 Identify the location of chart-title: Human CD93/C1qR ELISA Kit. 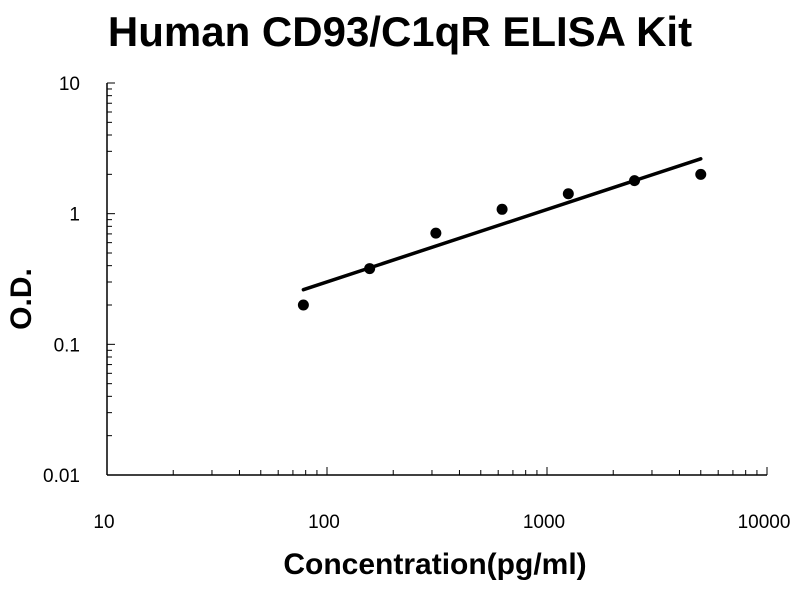
(400, 31).